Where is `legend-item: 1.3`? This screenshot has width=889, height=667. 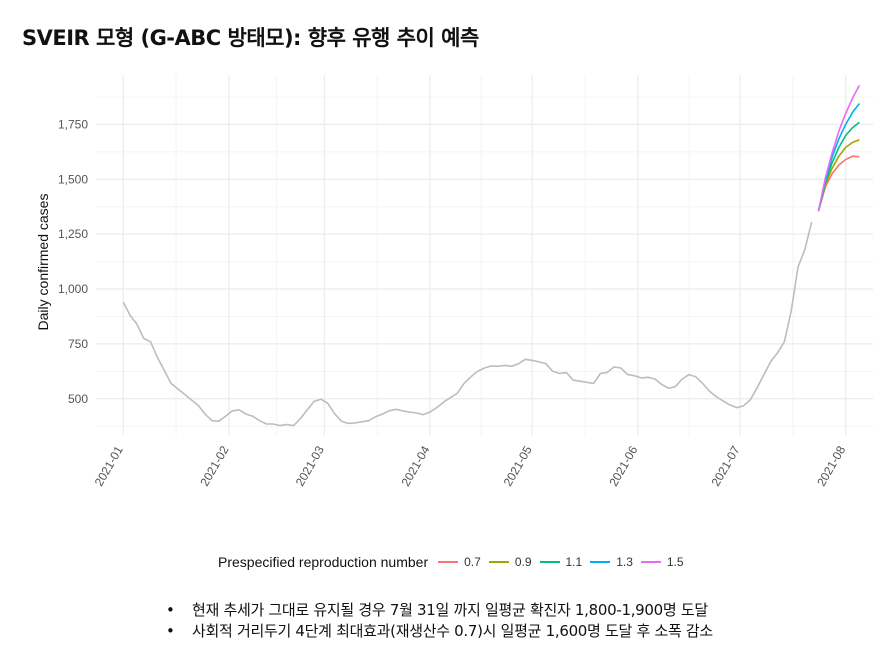 legend-item: 1.3 is located at coordinates (611, 562).